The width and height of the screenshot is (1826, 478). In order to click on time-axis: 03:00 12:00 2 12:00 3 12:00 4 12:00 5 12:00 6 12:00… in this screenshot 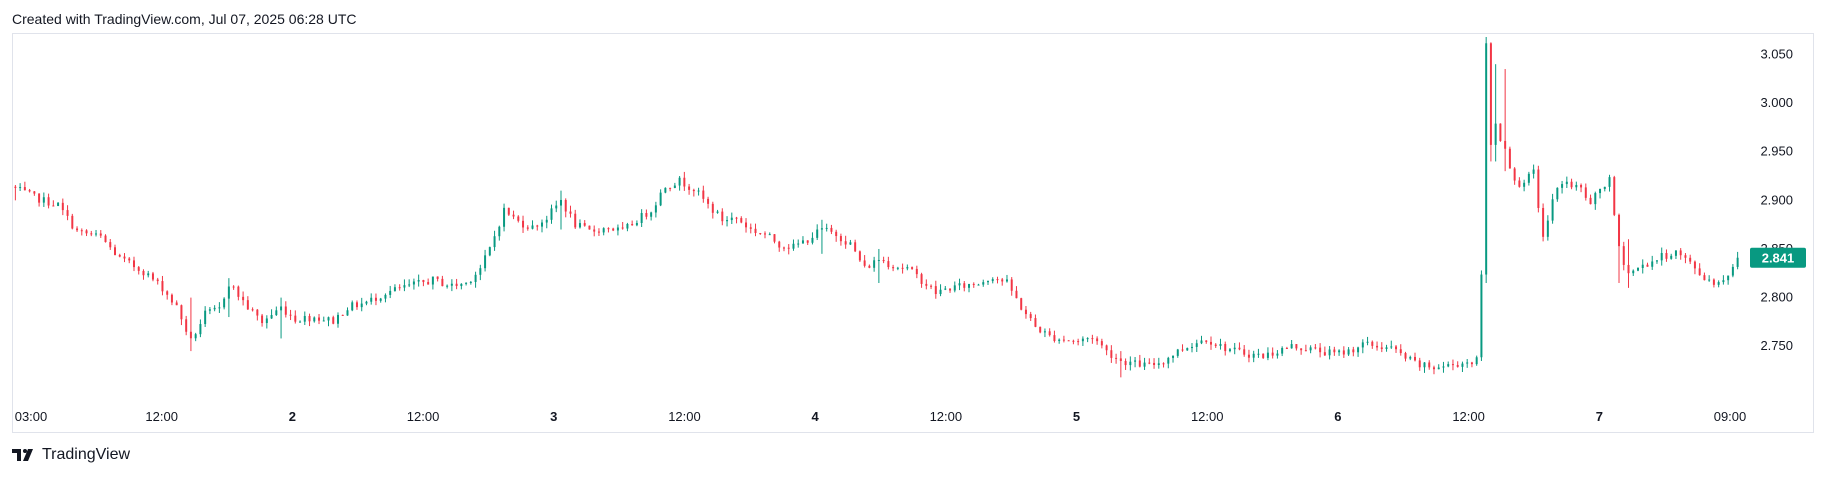, I will do `click(881, 416)`.